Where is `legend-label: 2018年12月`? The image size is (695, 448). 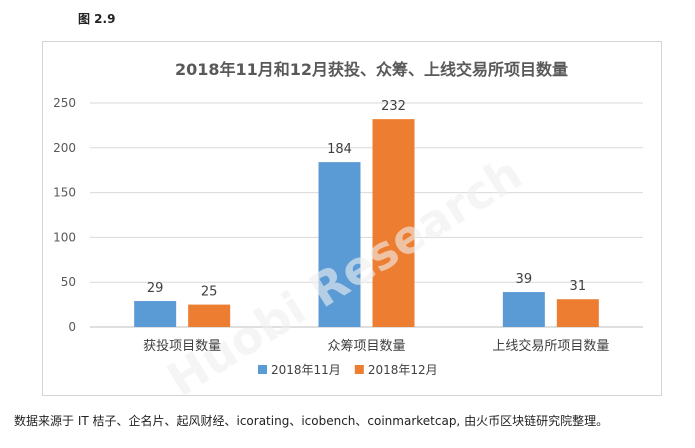 legend-label: 2018年12月 is located at coordinates (403, 370).